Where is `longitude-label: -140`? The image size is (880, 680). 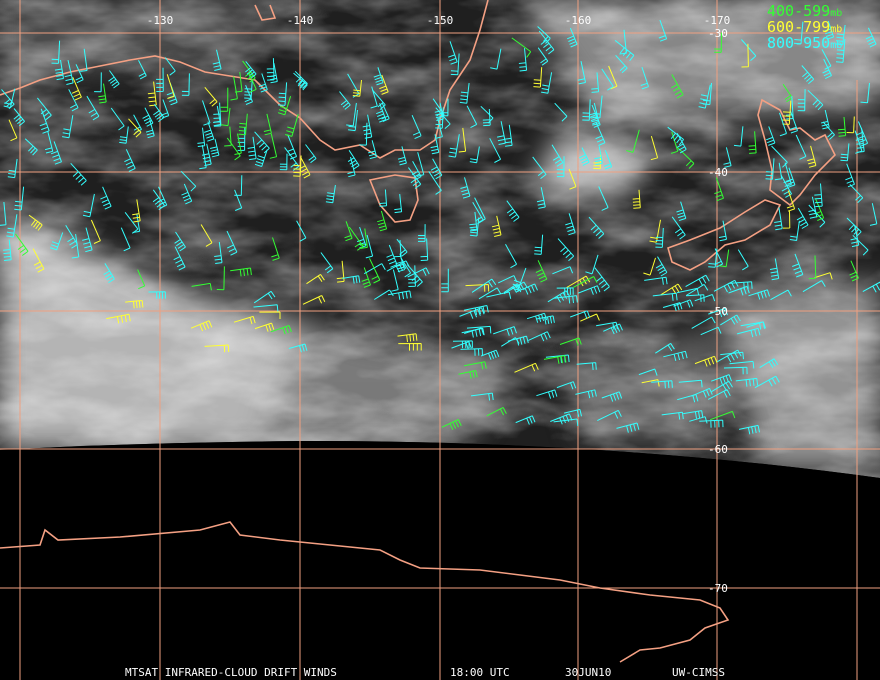 longitude-label: -140 is located at coordinates (300, 20).